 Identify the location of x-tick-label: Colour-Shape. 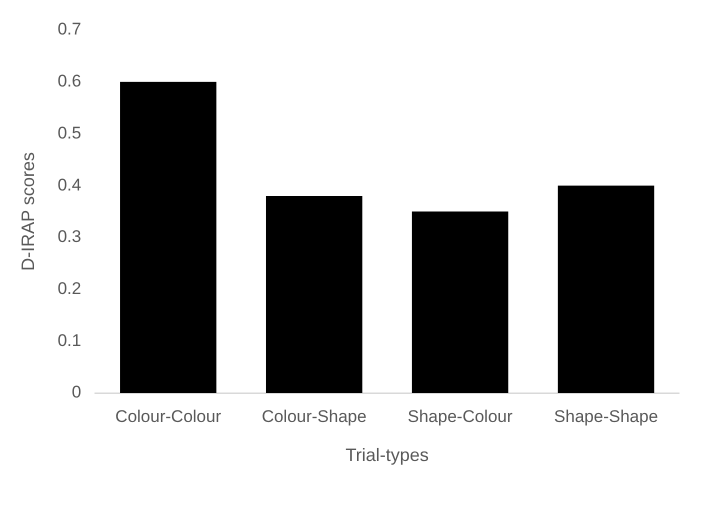
(314, 416).